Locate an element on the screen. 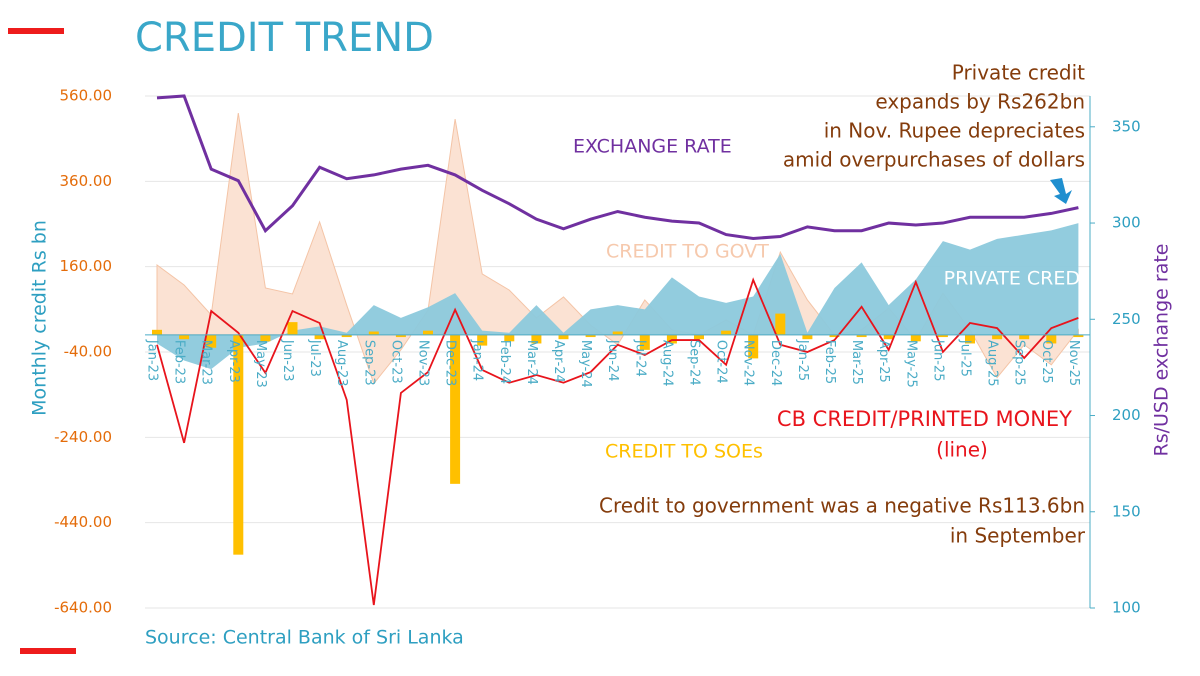  x-tick-label: Feb-23 is located at coordinates (179, 362).